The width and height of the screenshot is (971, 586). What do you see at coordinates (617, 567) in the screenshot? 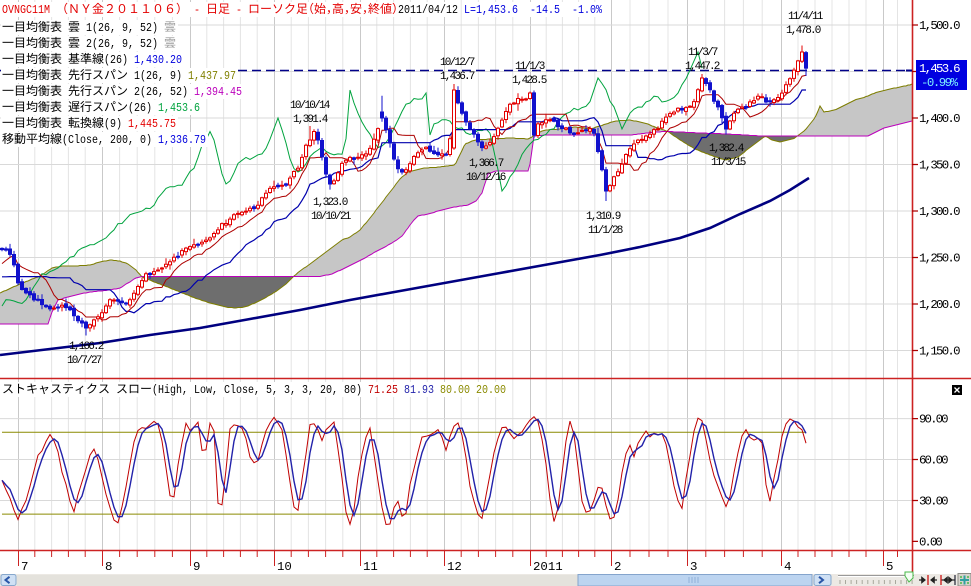
I see `svg-text: 2` at bounding box center [617, 567].